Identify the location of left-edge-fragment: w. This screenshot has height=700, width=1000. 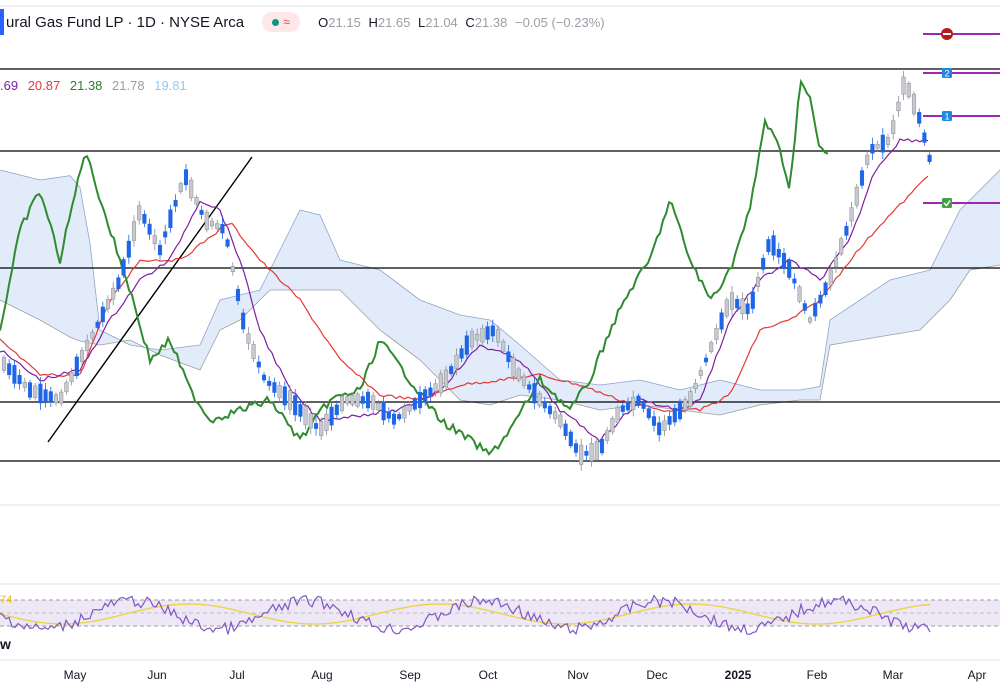
(5, 644).